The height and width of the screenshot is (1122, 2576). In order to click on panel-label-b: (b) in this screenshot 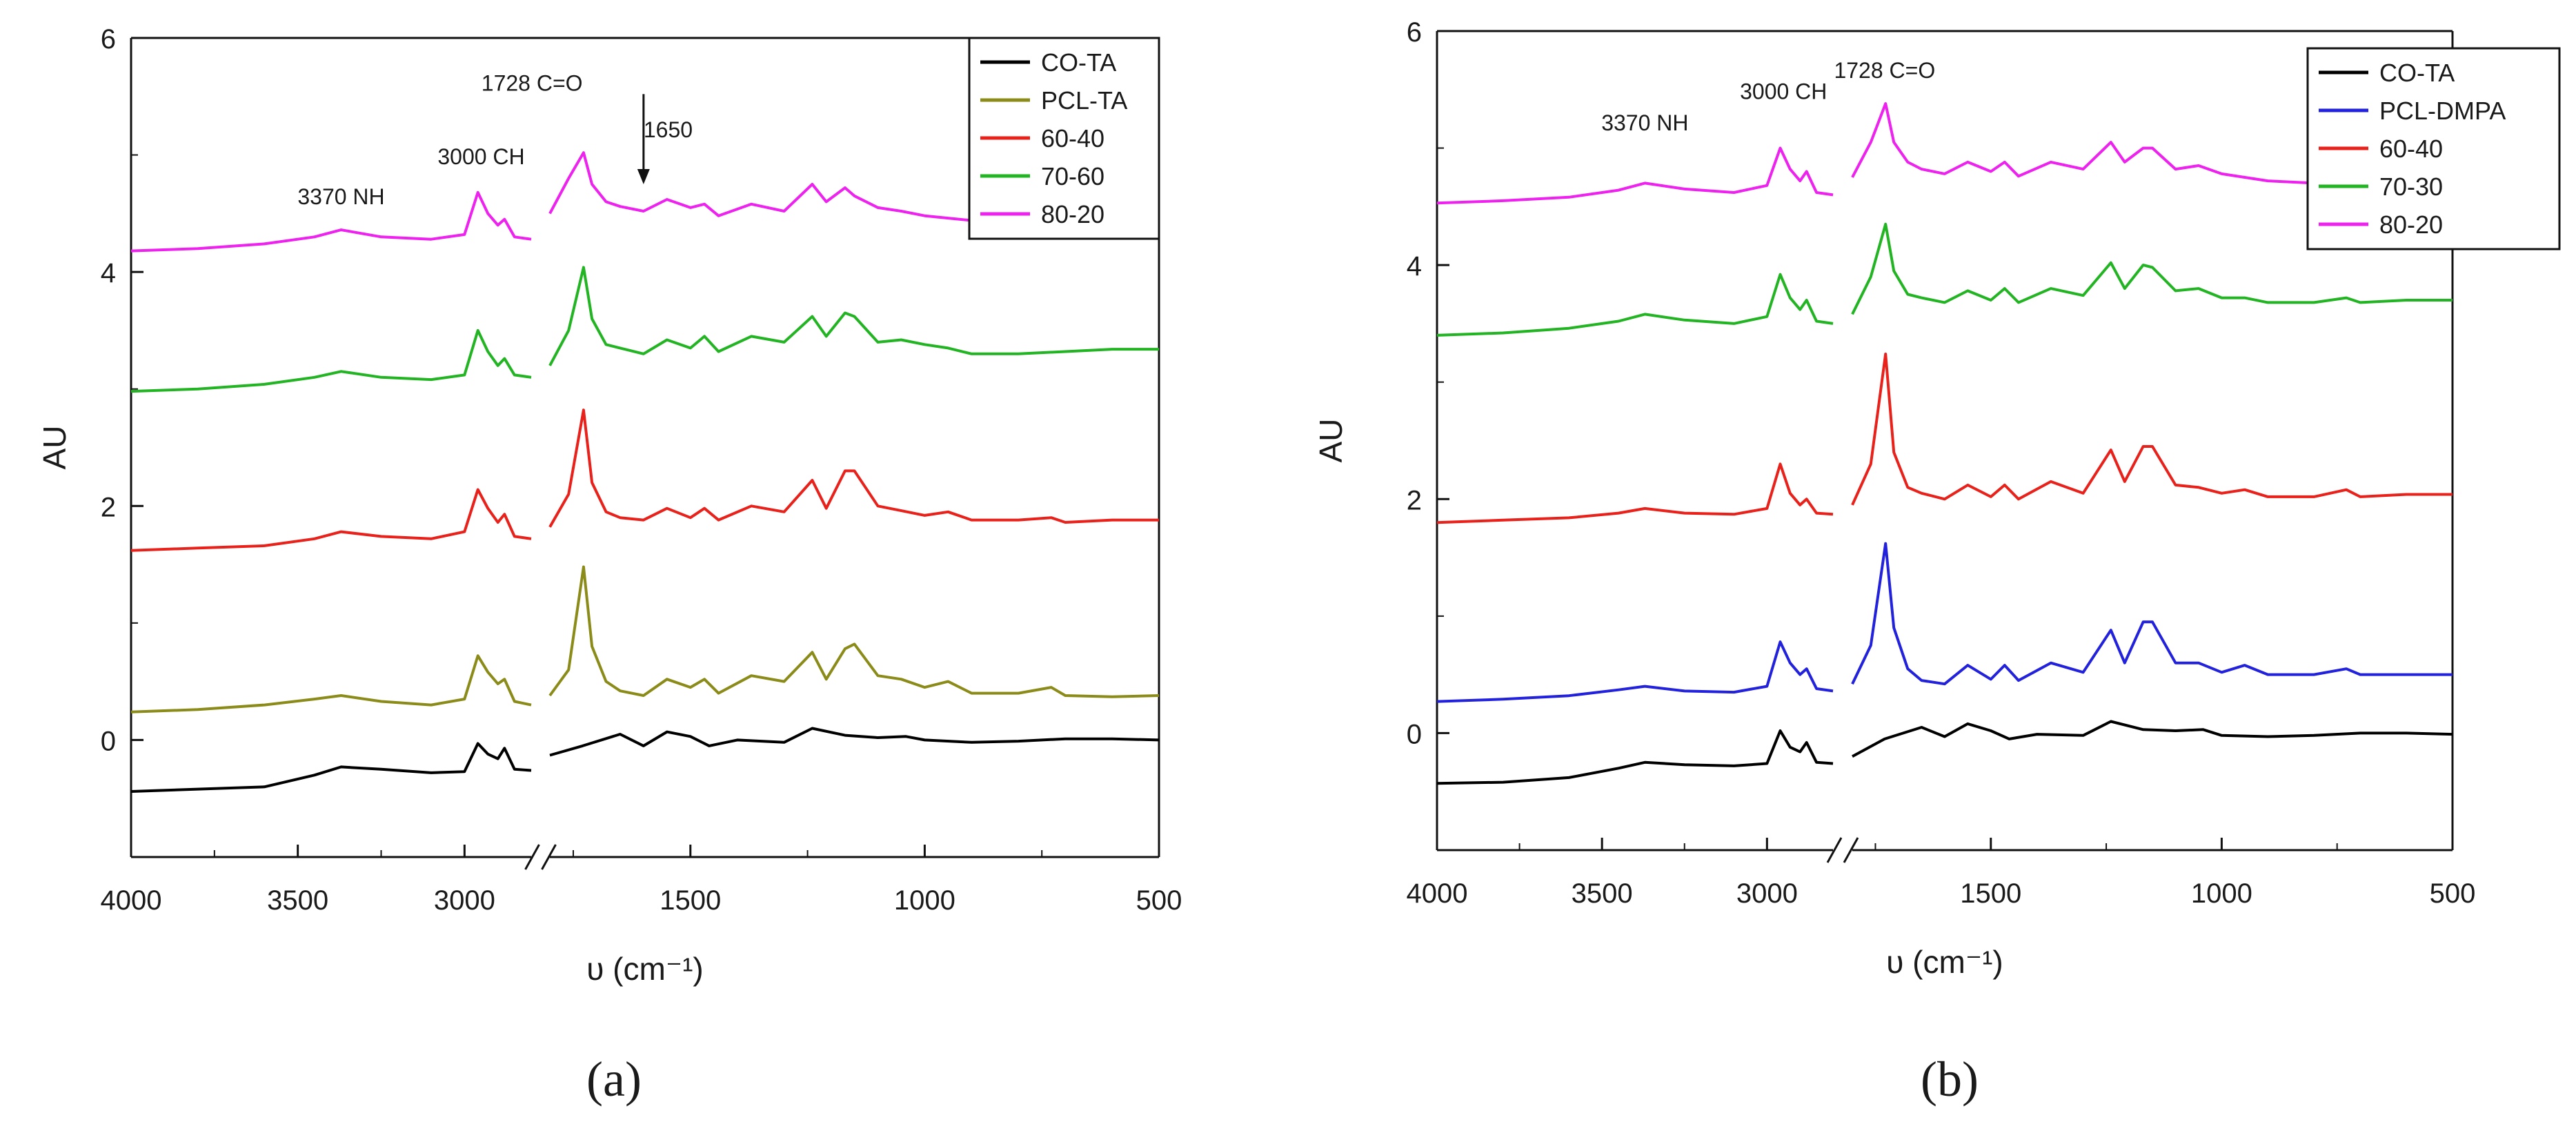, I will do `click(1950, 1079)`.